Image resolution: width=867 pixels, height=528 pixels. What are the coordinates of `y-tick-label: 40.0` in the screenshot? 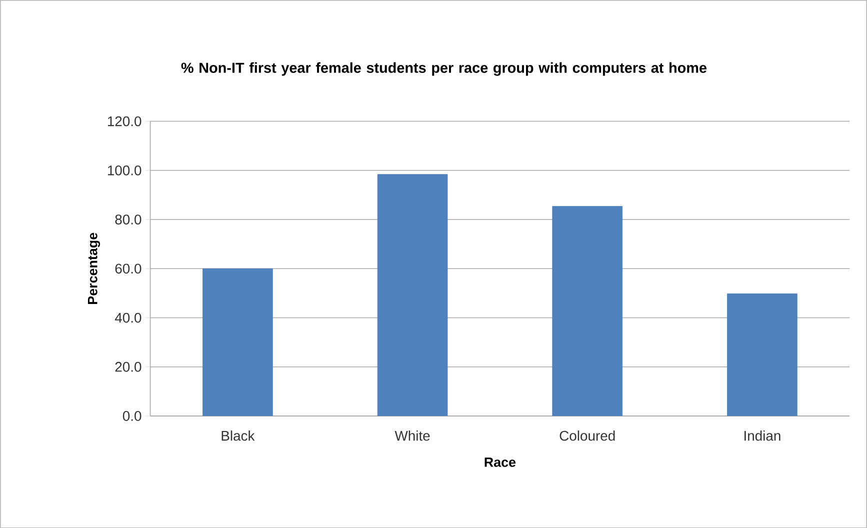 It's located at (128, 317).